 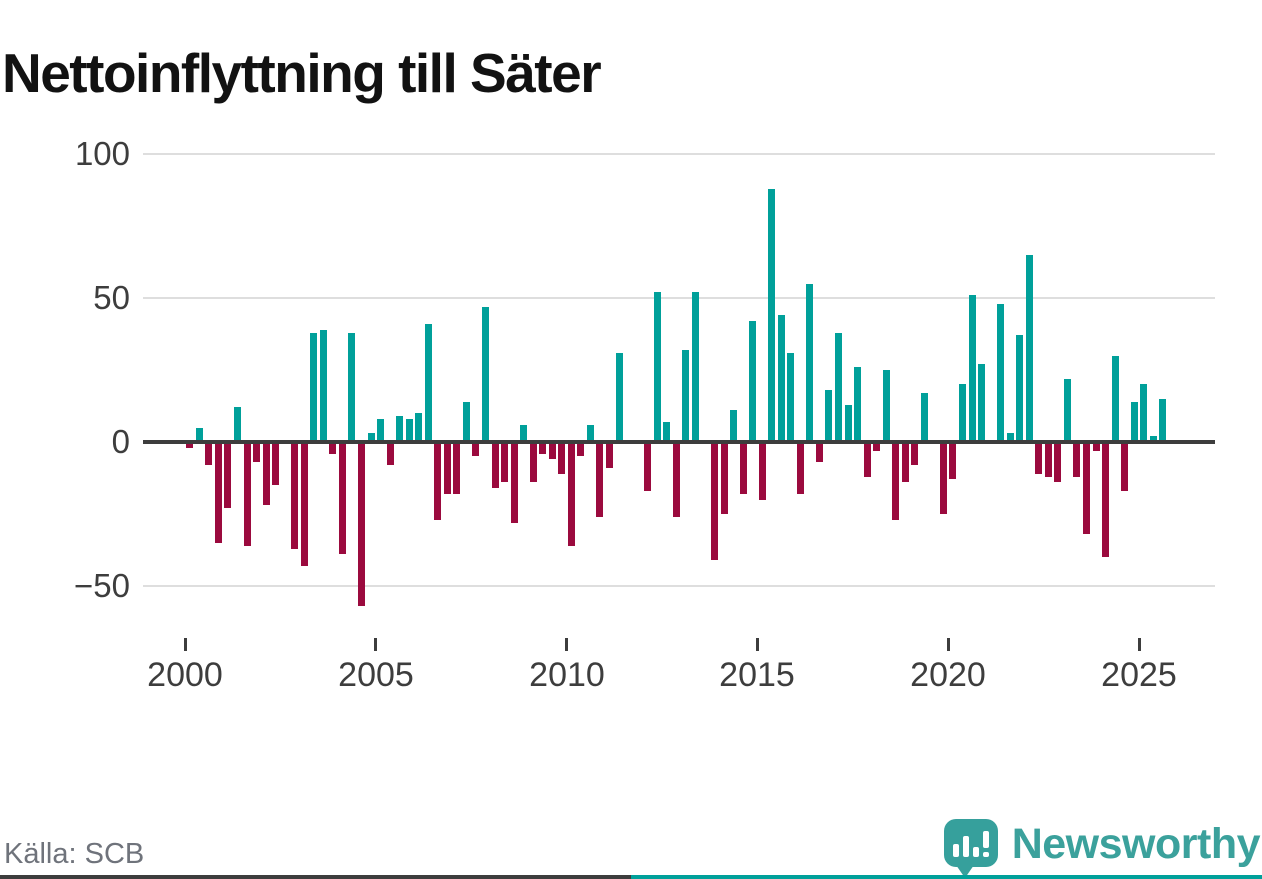 What do you see at coordinates (120, 441) in the screenshot?
I see `y-axis-label-0: 0` at bounding box center [120, 441].